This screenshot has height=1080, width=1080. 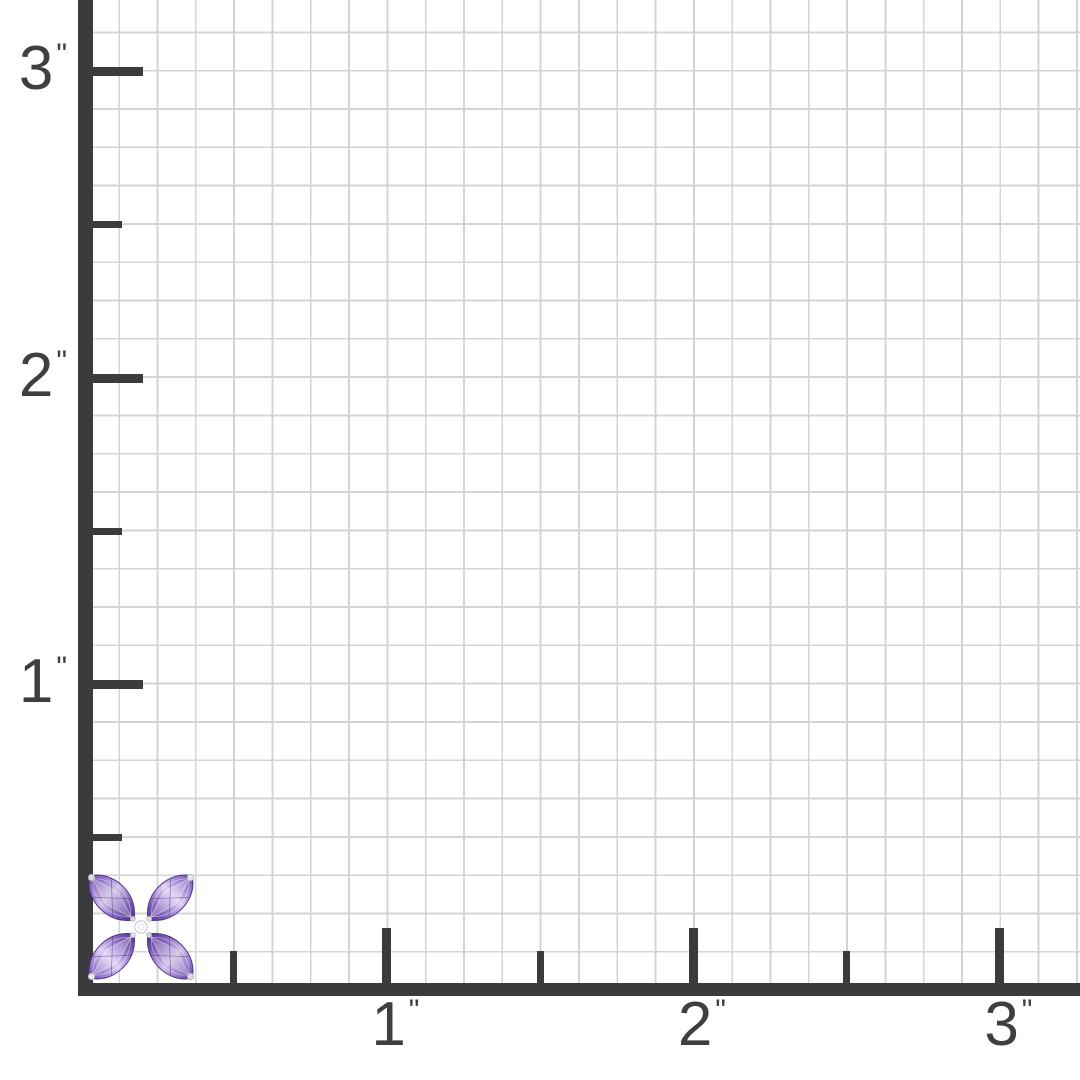 I want to click on petal-lower-right, so click(x=170, y=956).